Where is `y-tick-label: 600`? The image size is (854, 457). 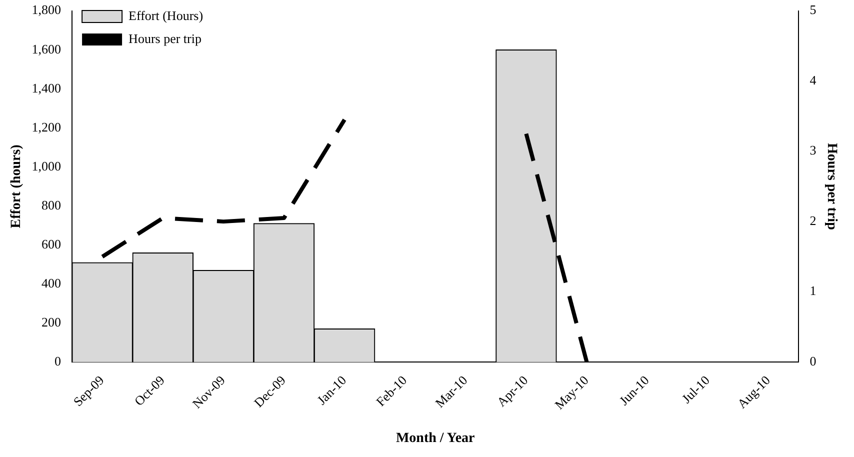
y-tick-label: 600 is located at coordinates (52, 244).